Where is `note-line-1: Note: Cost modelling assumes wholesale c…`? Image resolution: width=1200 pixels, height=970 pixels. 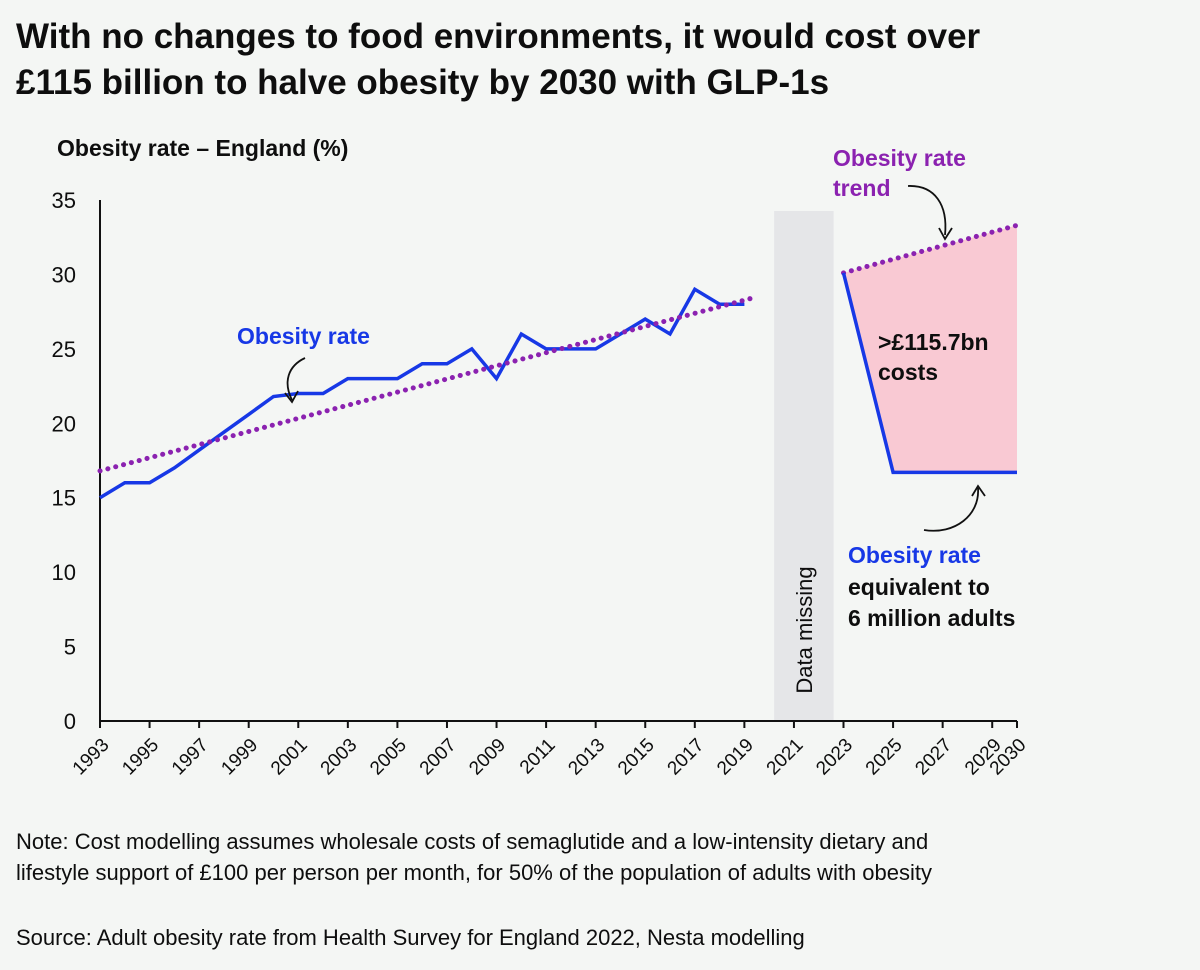 note-line-1: Note: Cost modelling assumes wholesale c… is located at coordinates (472, 841).